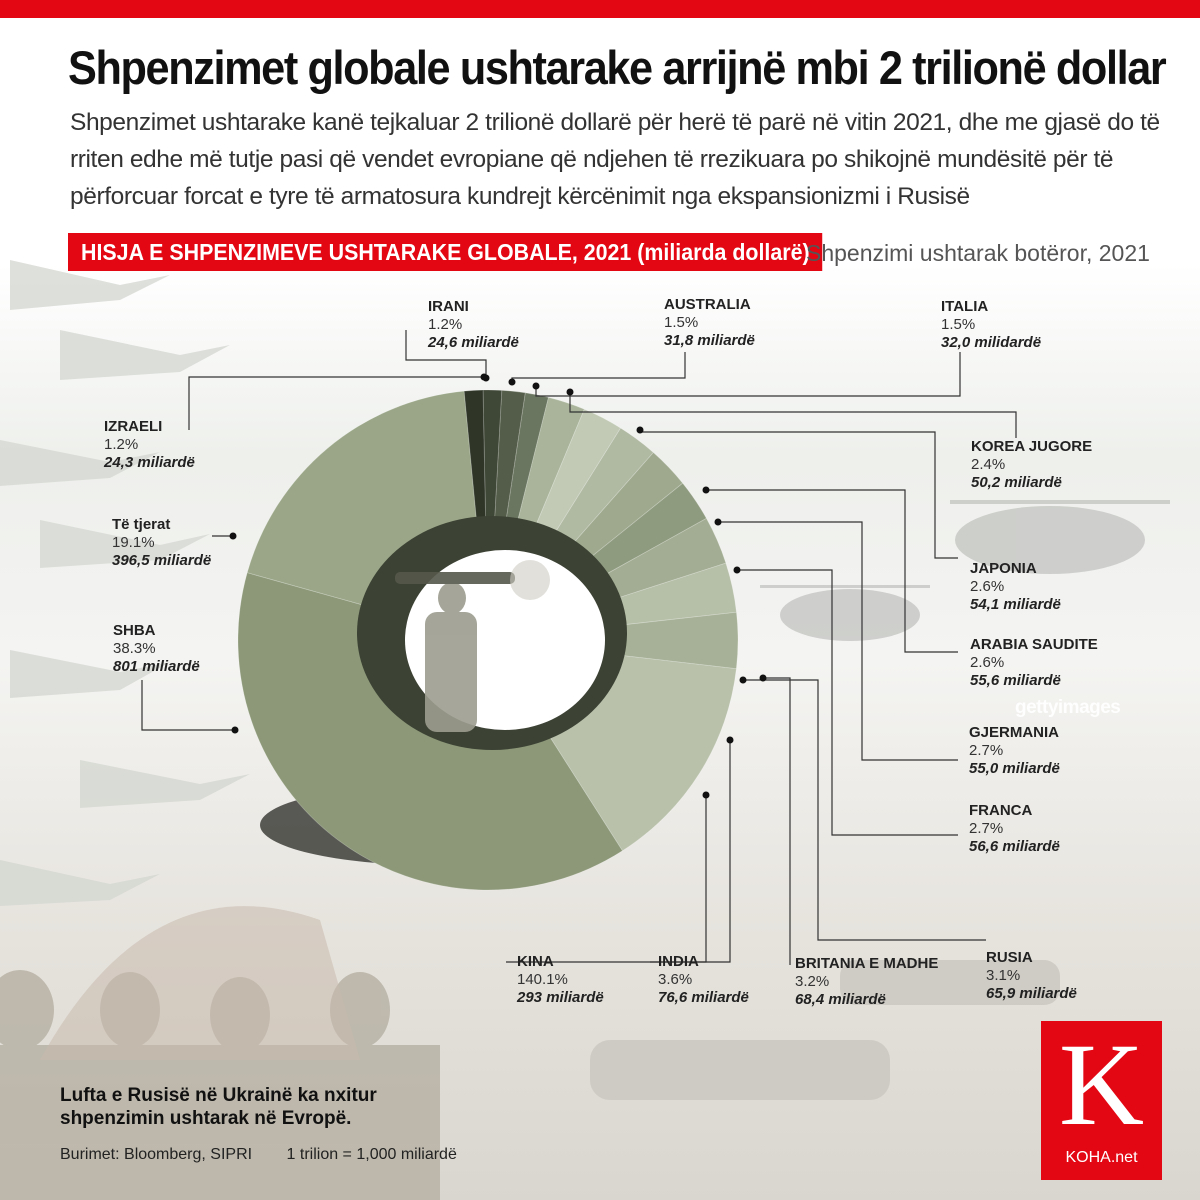 The height and width of the screenshot is (1200, 1200). I want to click on slice-label-value: 54,1 miliardë, so click(1015, 604).